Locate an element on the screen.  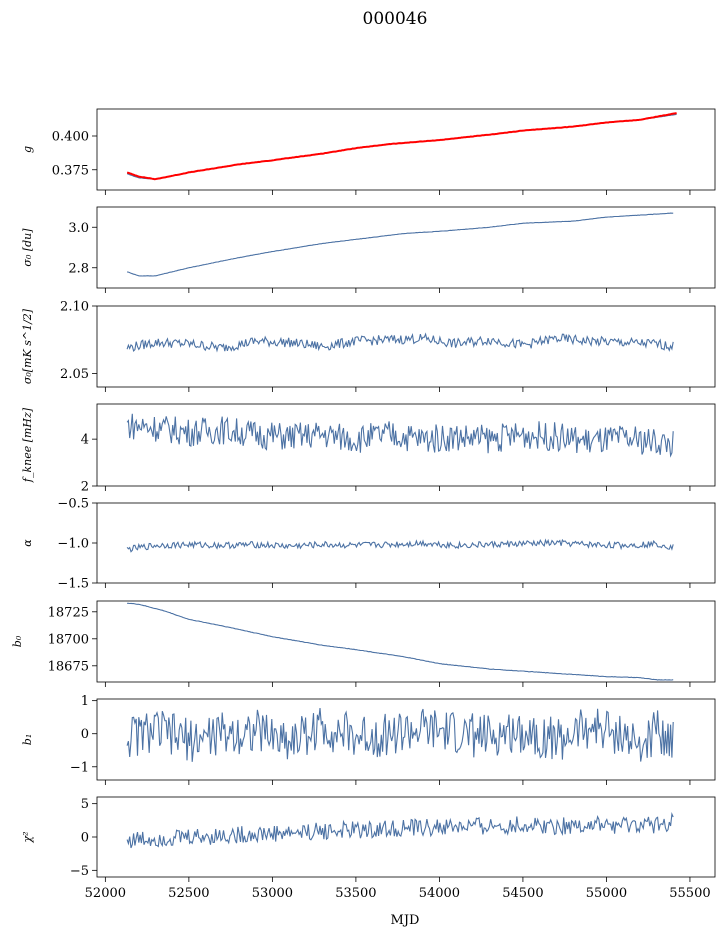
y-axis-label: χ² is located at coordinates (27, 837).